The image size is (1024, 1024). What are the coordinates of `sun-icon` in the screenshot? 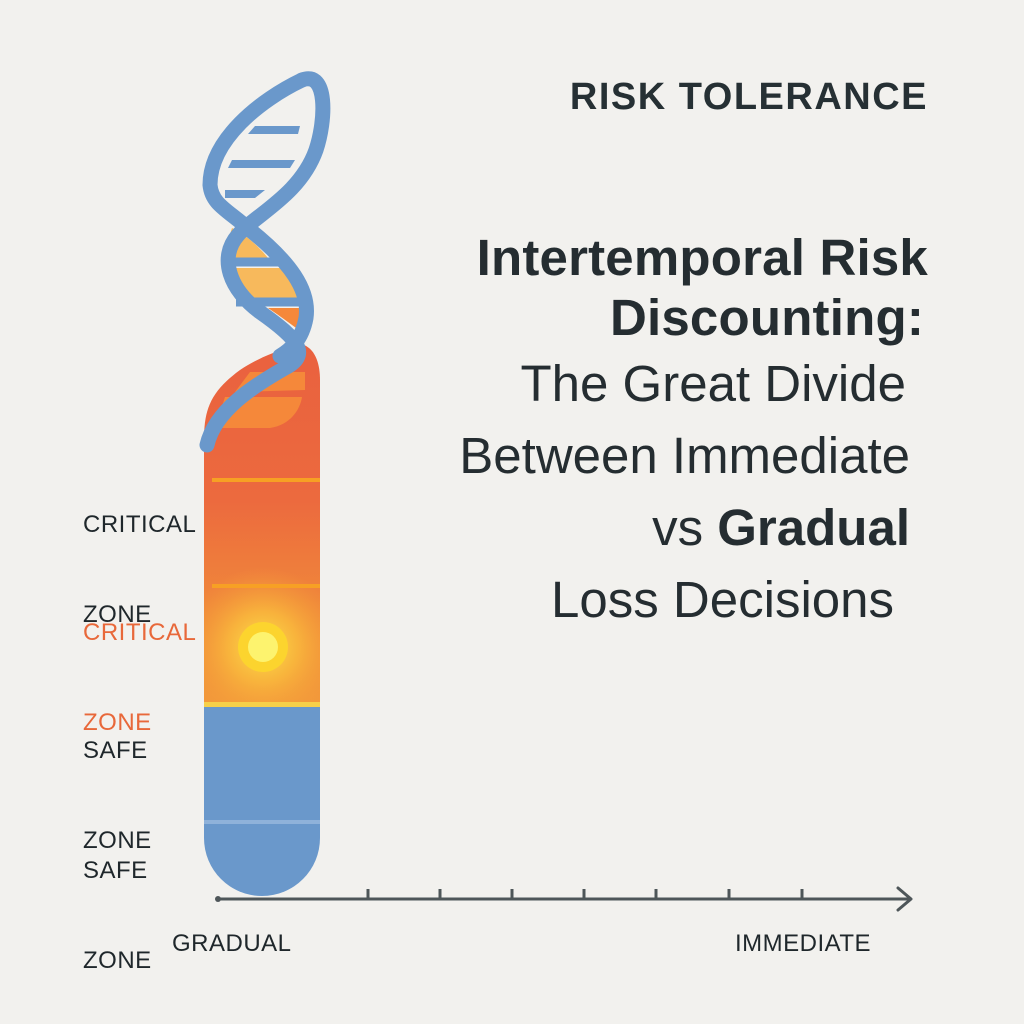 It's located at (263, 647).